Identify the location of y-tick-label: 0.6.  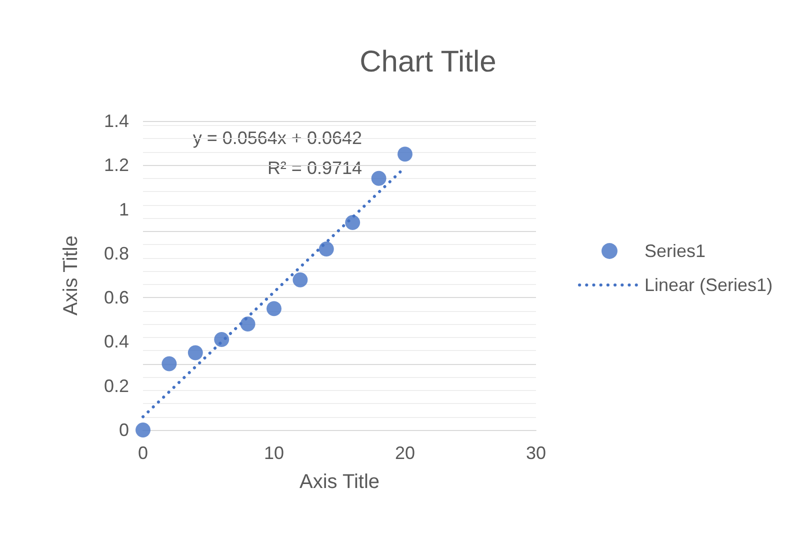
(116, 298).